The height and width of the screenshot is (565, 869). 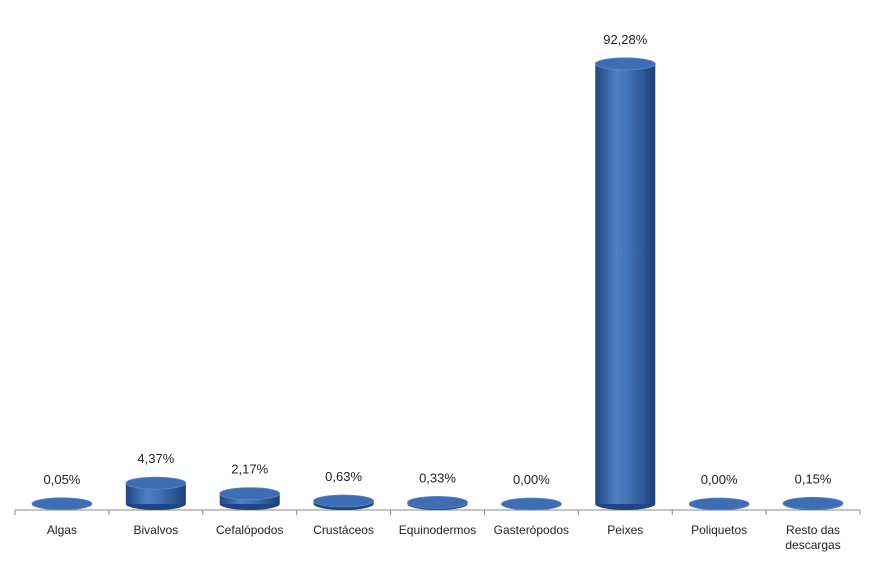 What do you see at coordinates (813, 478) in the screenshot?
I see `value-label: 0,15%` at bounding box center [813, 478].